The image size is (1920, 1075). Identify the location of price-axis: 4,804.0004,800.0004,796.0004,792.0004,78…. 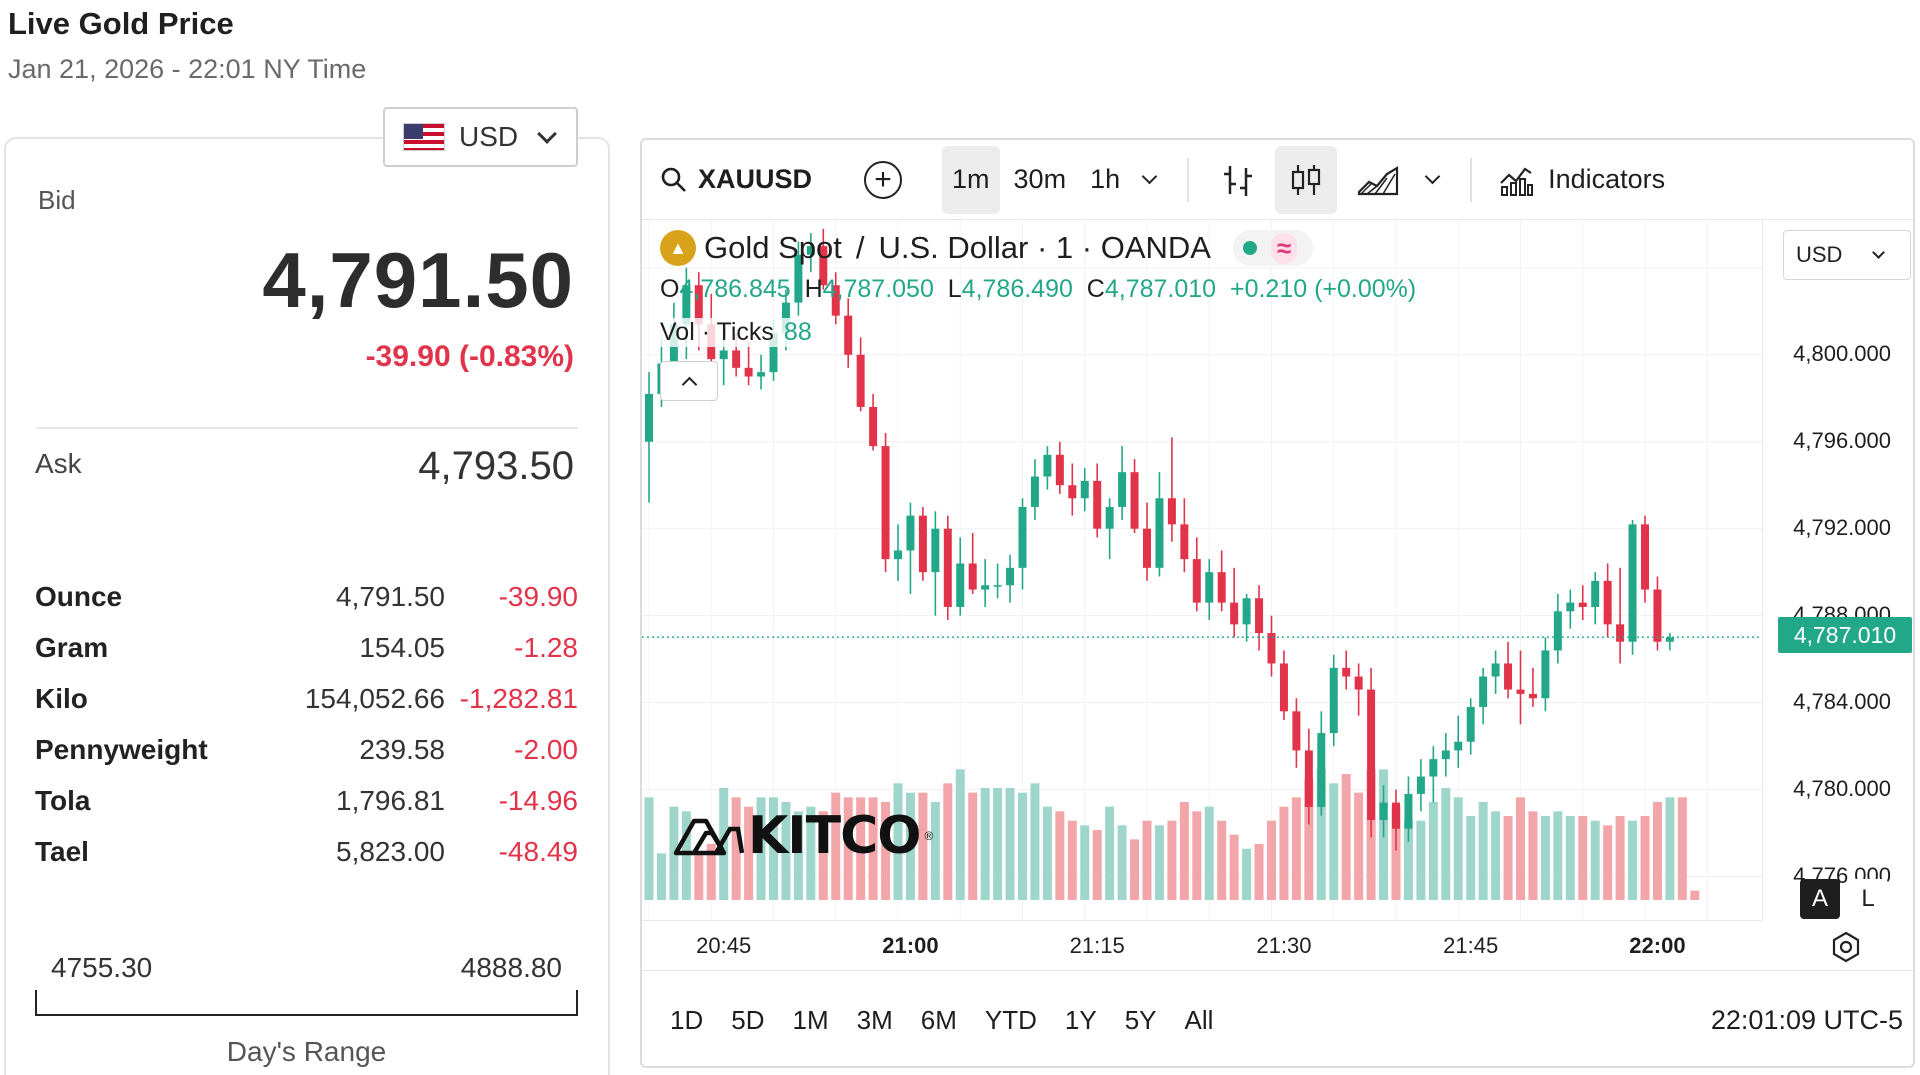
(1837, 570).